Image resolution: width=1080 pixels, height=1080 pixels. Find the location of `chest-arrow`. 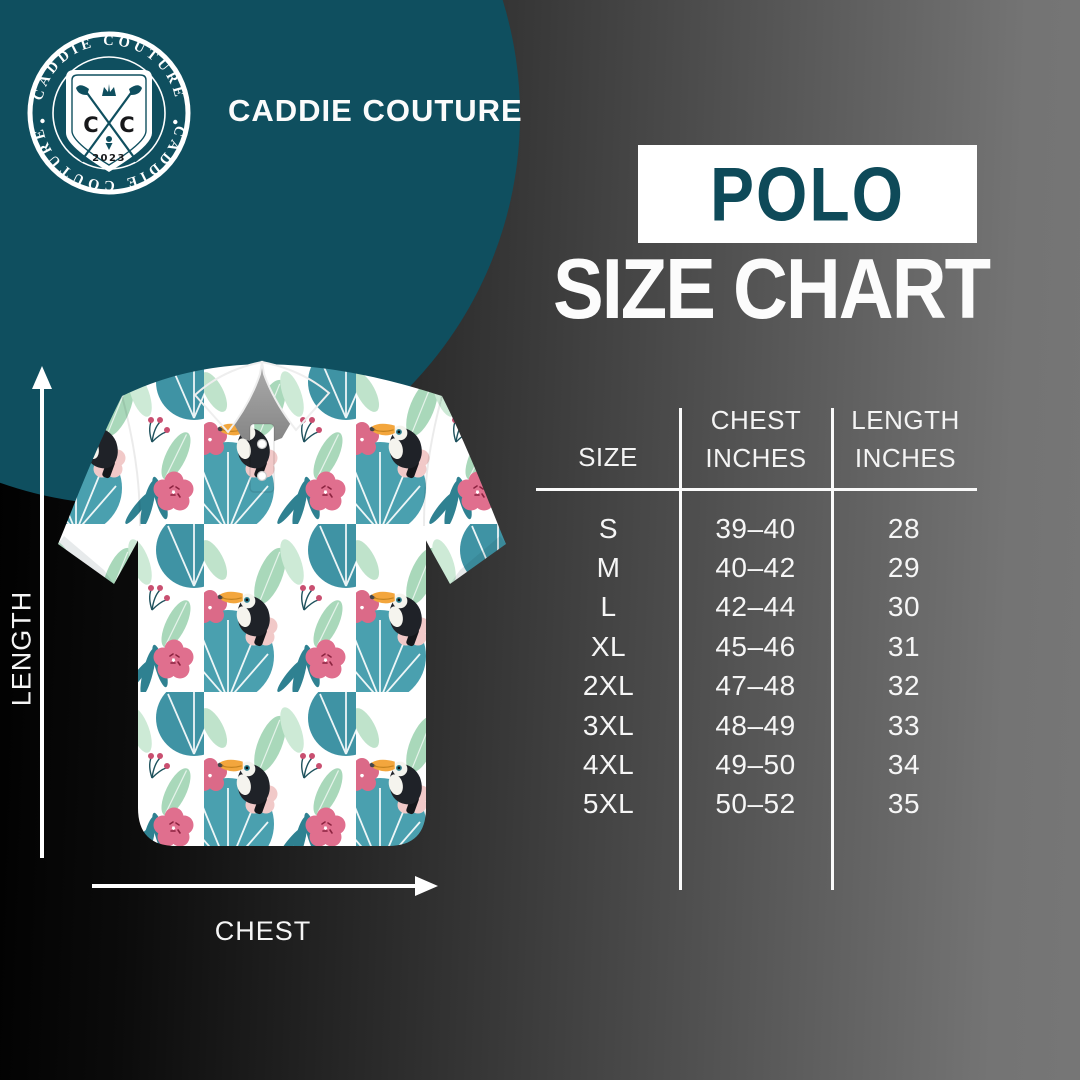

chest-arrow is located at coordinates (265, 886).